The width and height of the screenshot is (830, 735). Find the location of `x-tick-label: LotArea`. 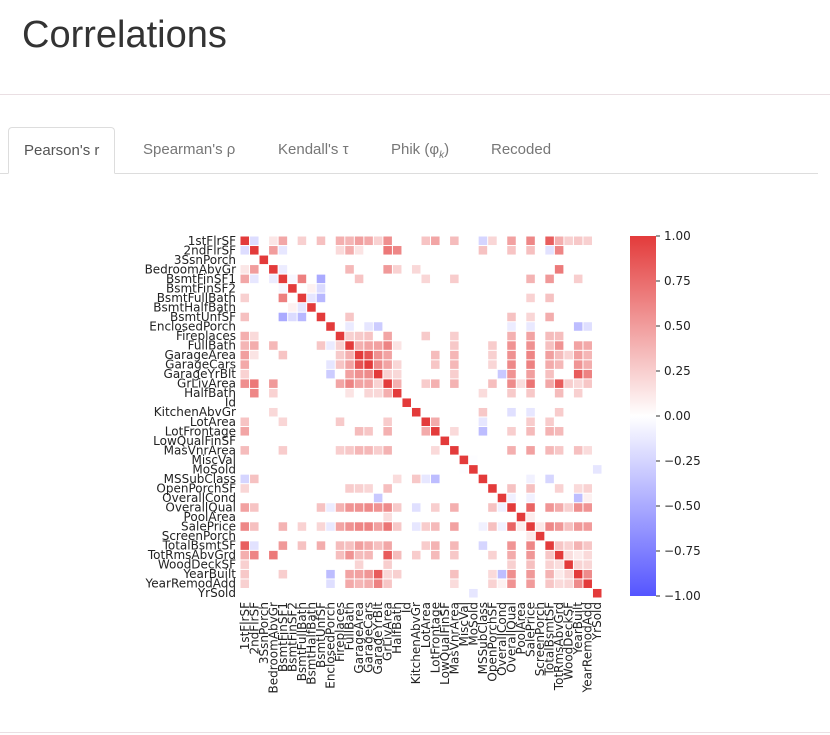

x-tick-label: LotArea is located at coordinates (426, 625).